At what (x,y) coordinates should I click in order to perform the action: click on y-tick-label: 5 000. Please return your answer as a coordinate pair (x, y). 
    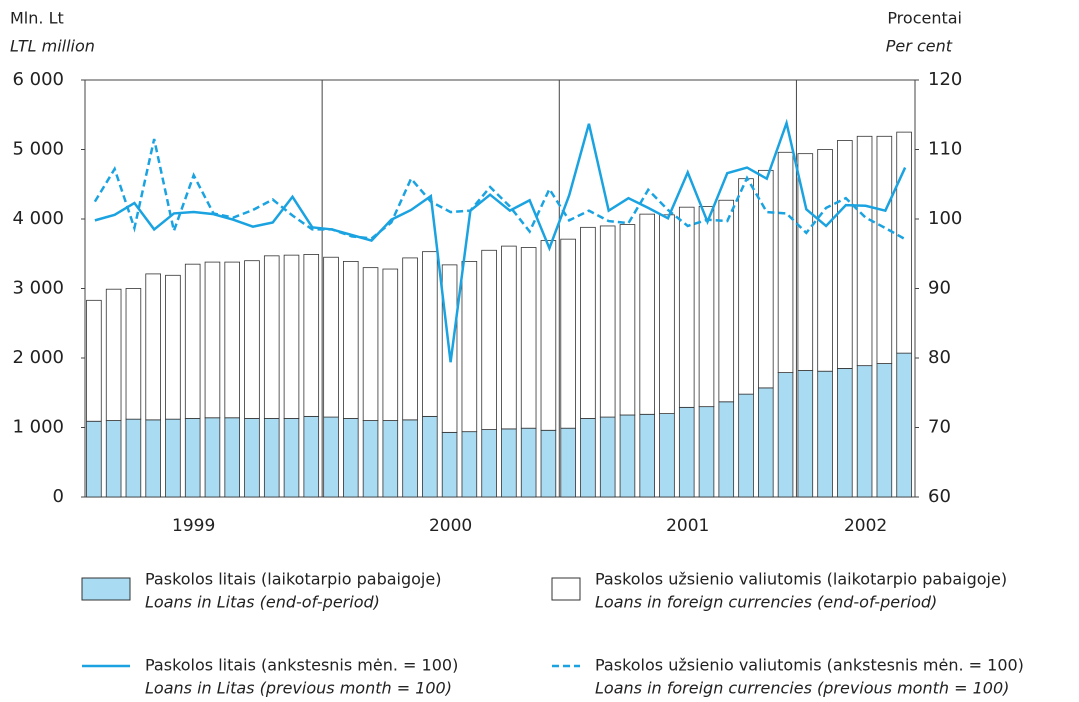
    Looking at the image, I should click on (38, 149).